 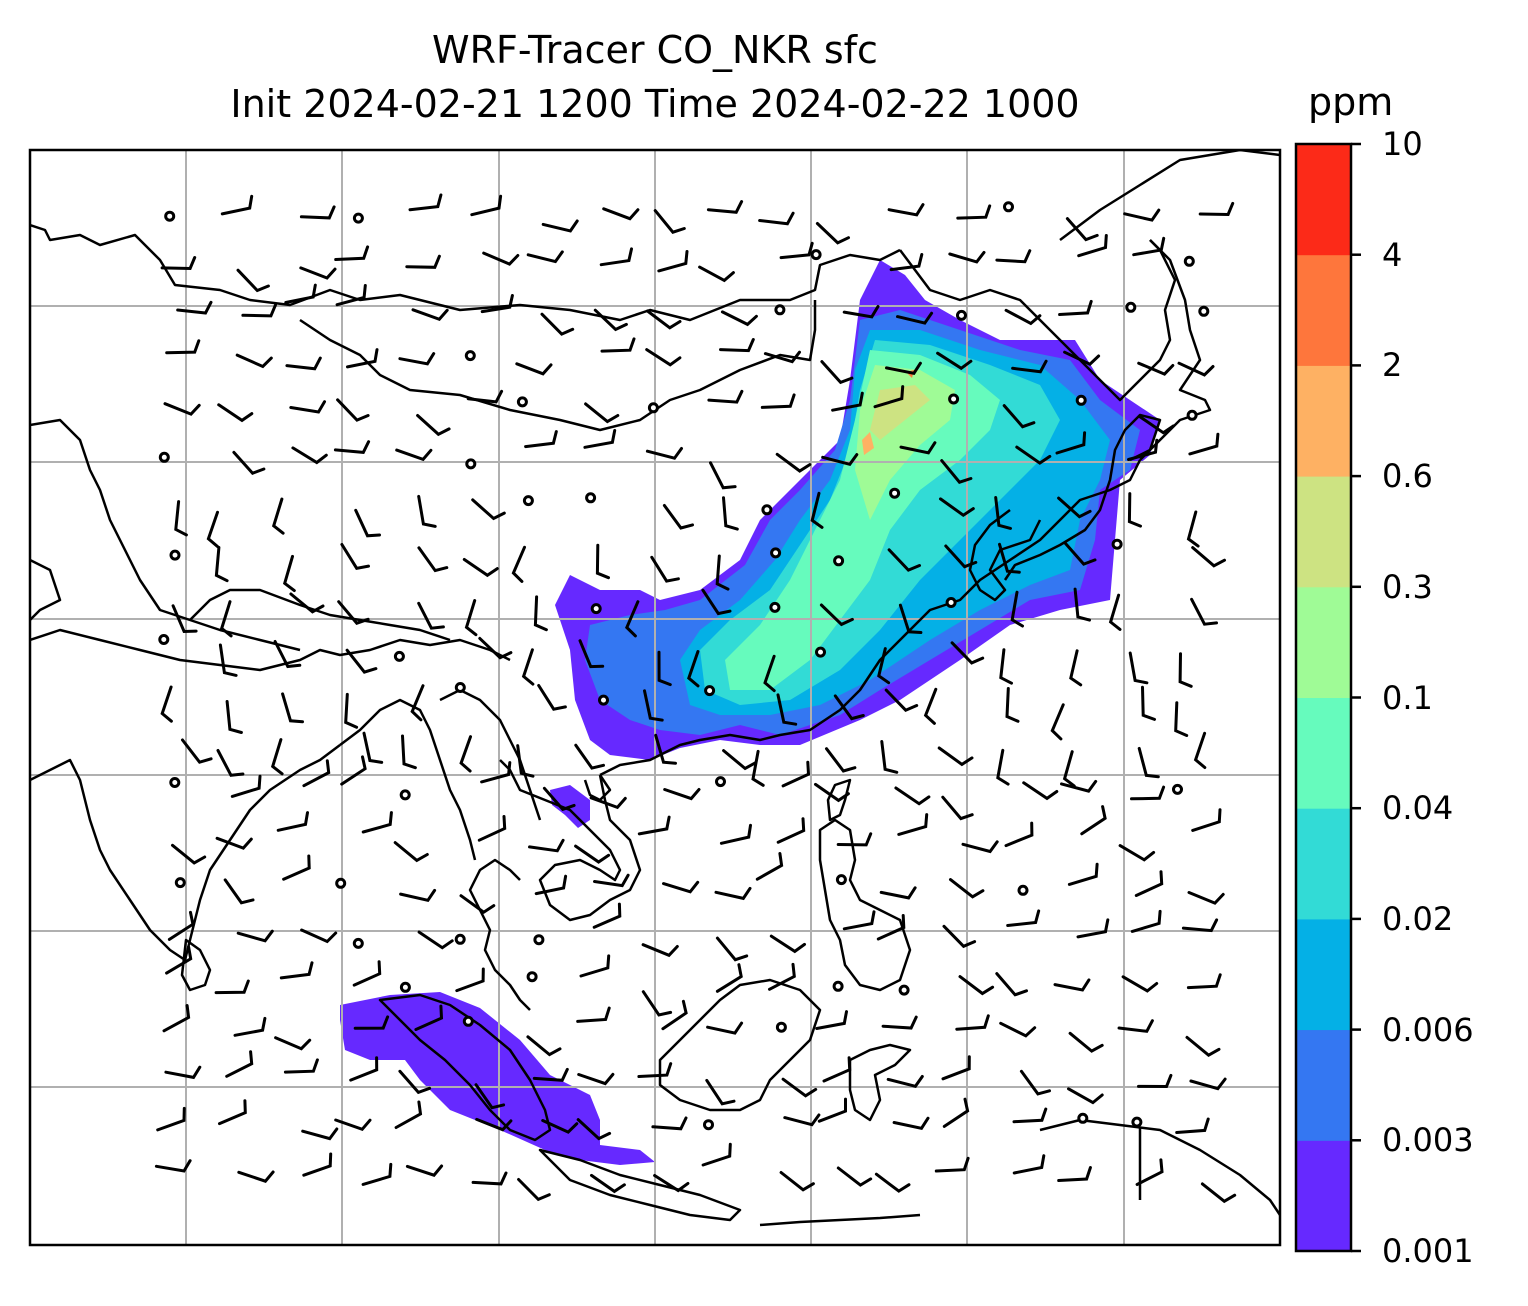 I want to click on coast-malay, so click(x=499, y=934).